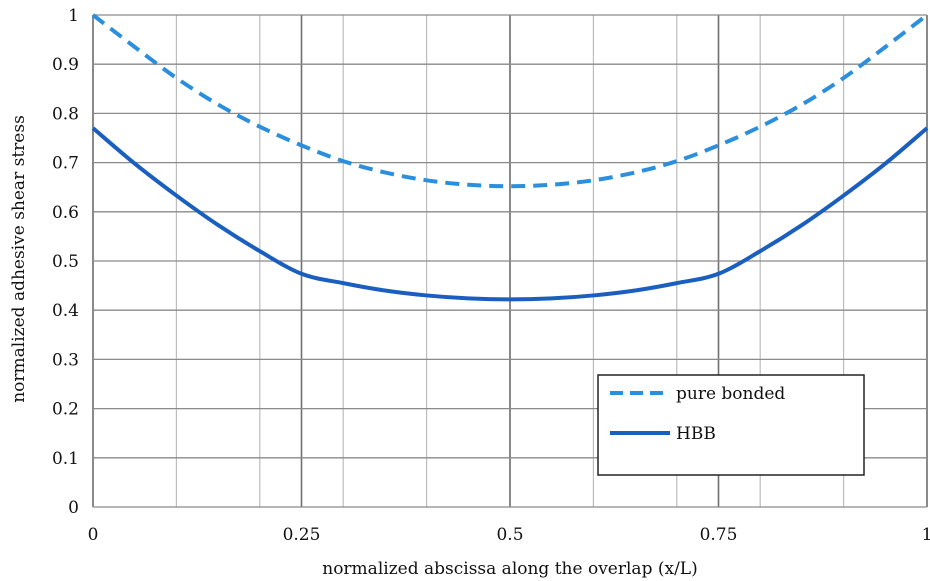 The height and width of the screenshot is (581, 930). Describe the element at coordinates (302, 535) in the screenshot. I see `x-tick-label: 0.25` at that location.